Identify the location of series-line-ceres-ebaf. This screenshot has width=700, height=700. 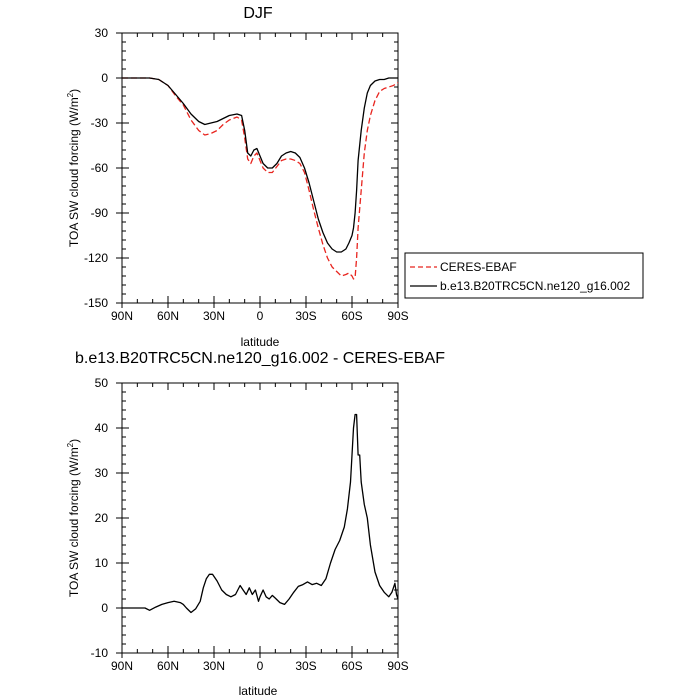
(260, 178).